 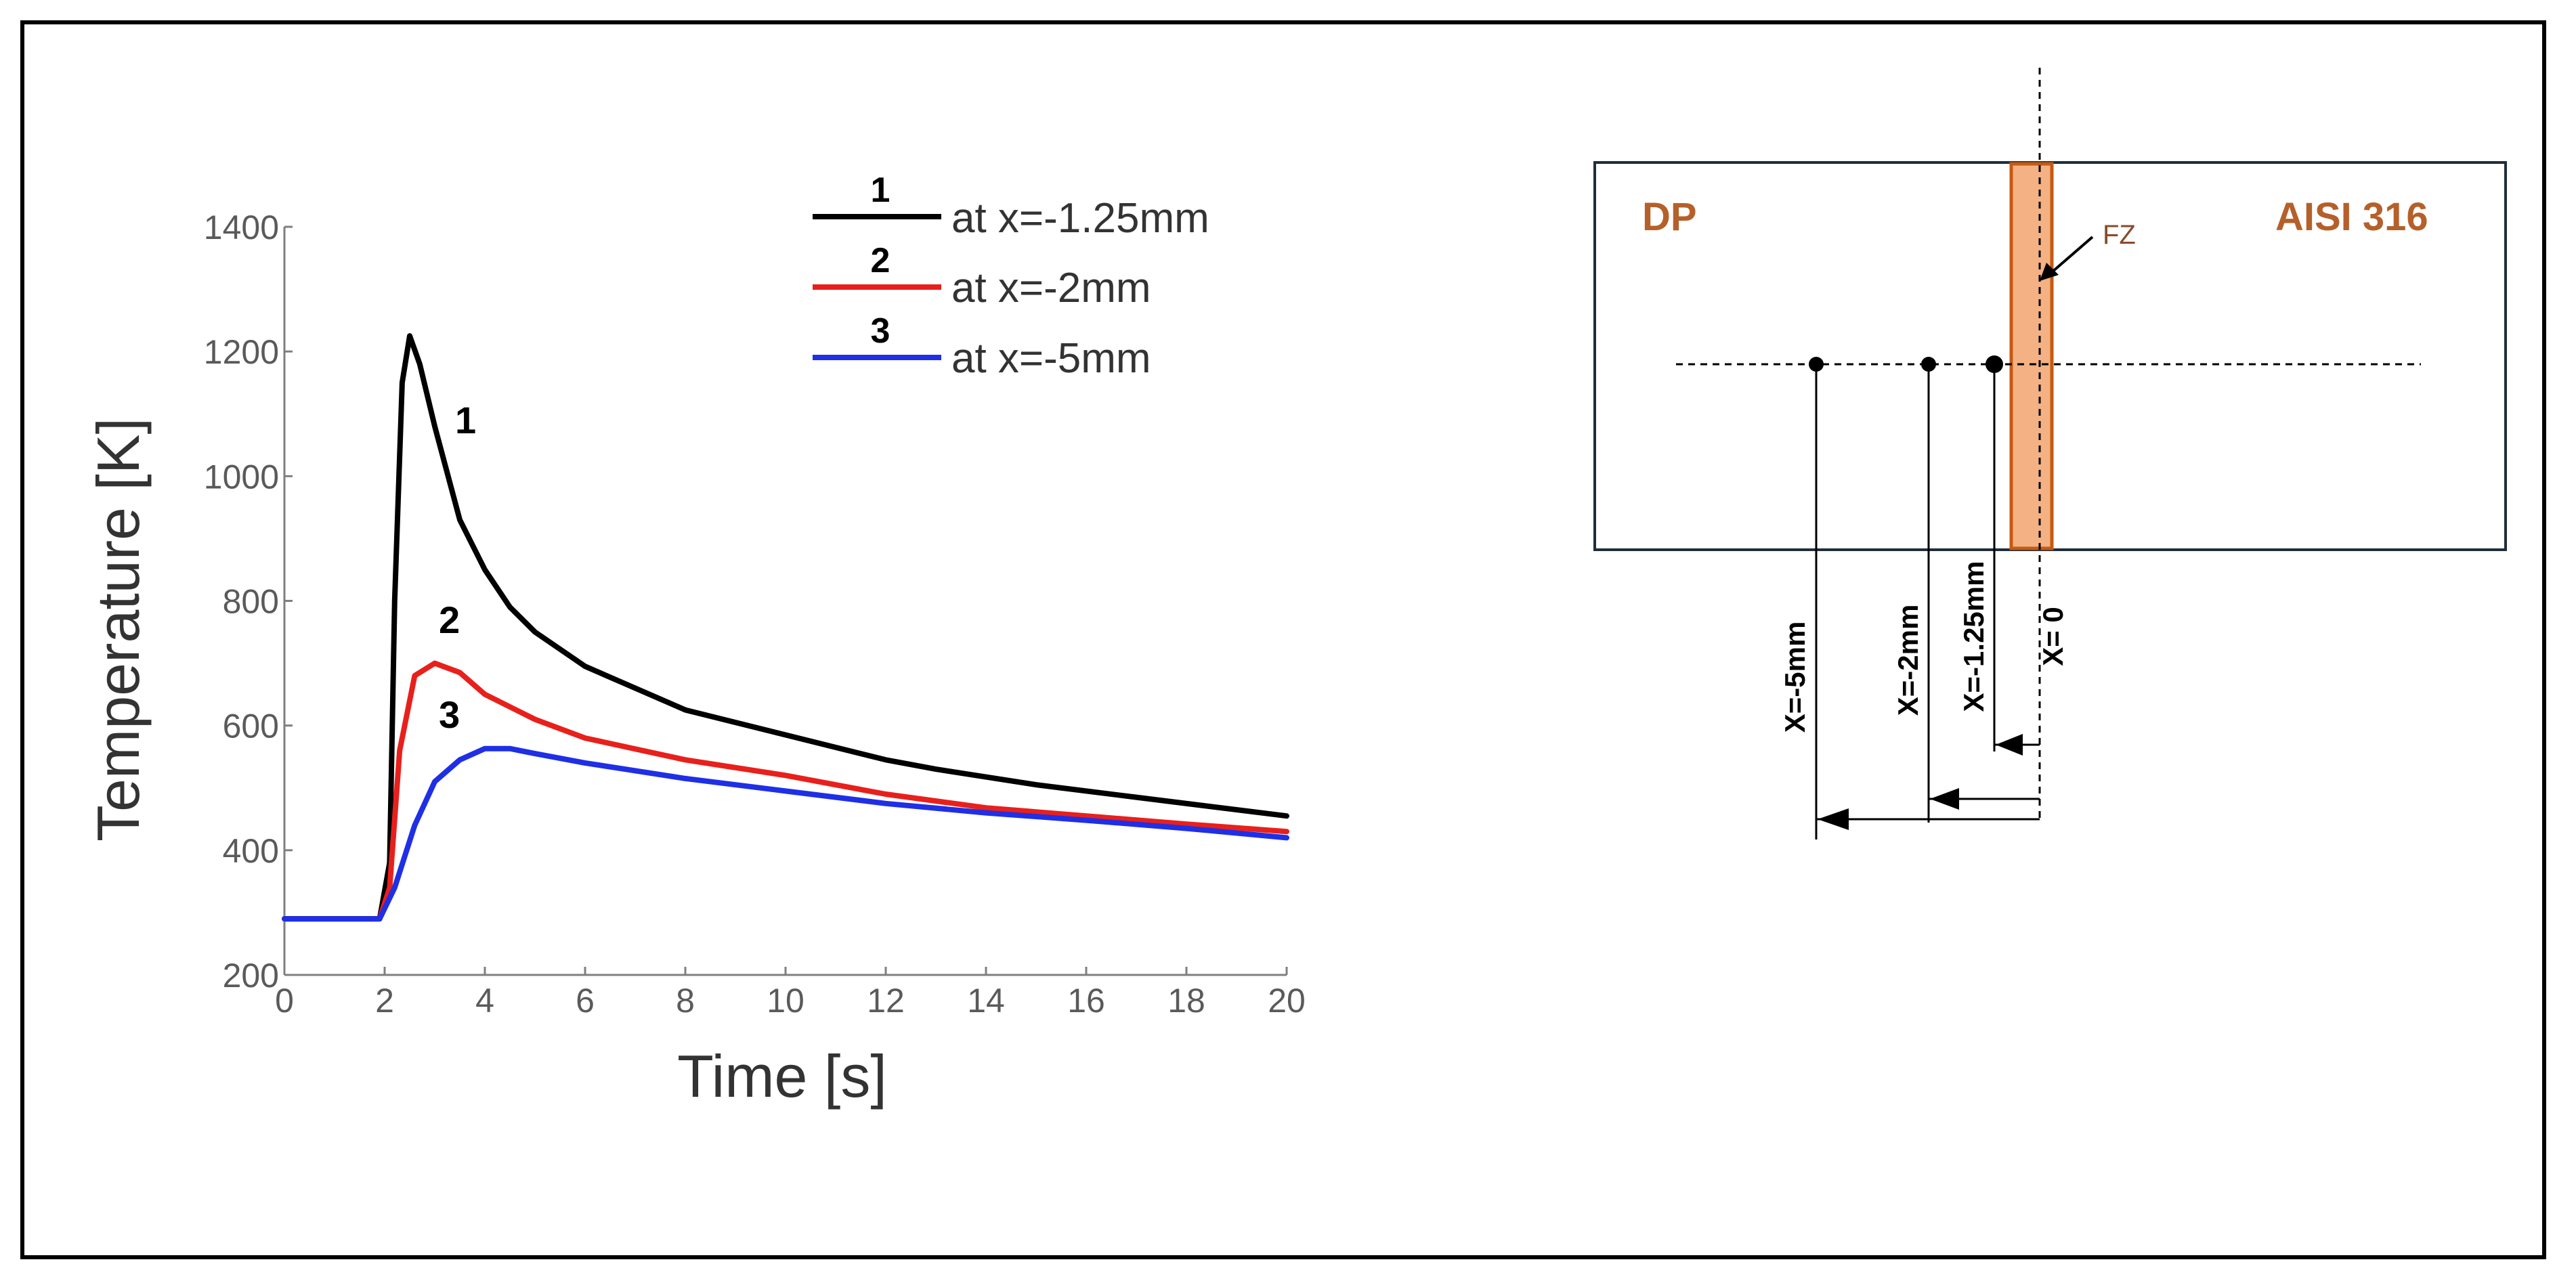 I want to click on legend-label-1: at x=-1.25mm, so click(x=1080, y=218).